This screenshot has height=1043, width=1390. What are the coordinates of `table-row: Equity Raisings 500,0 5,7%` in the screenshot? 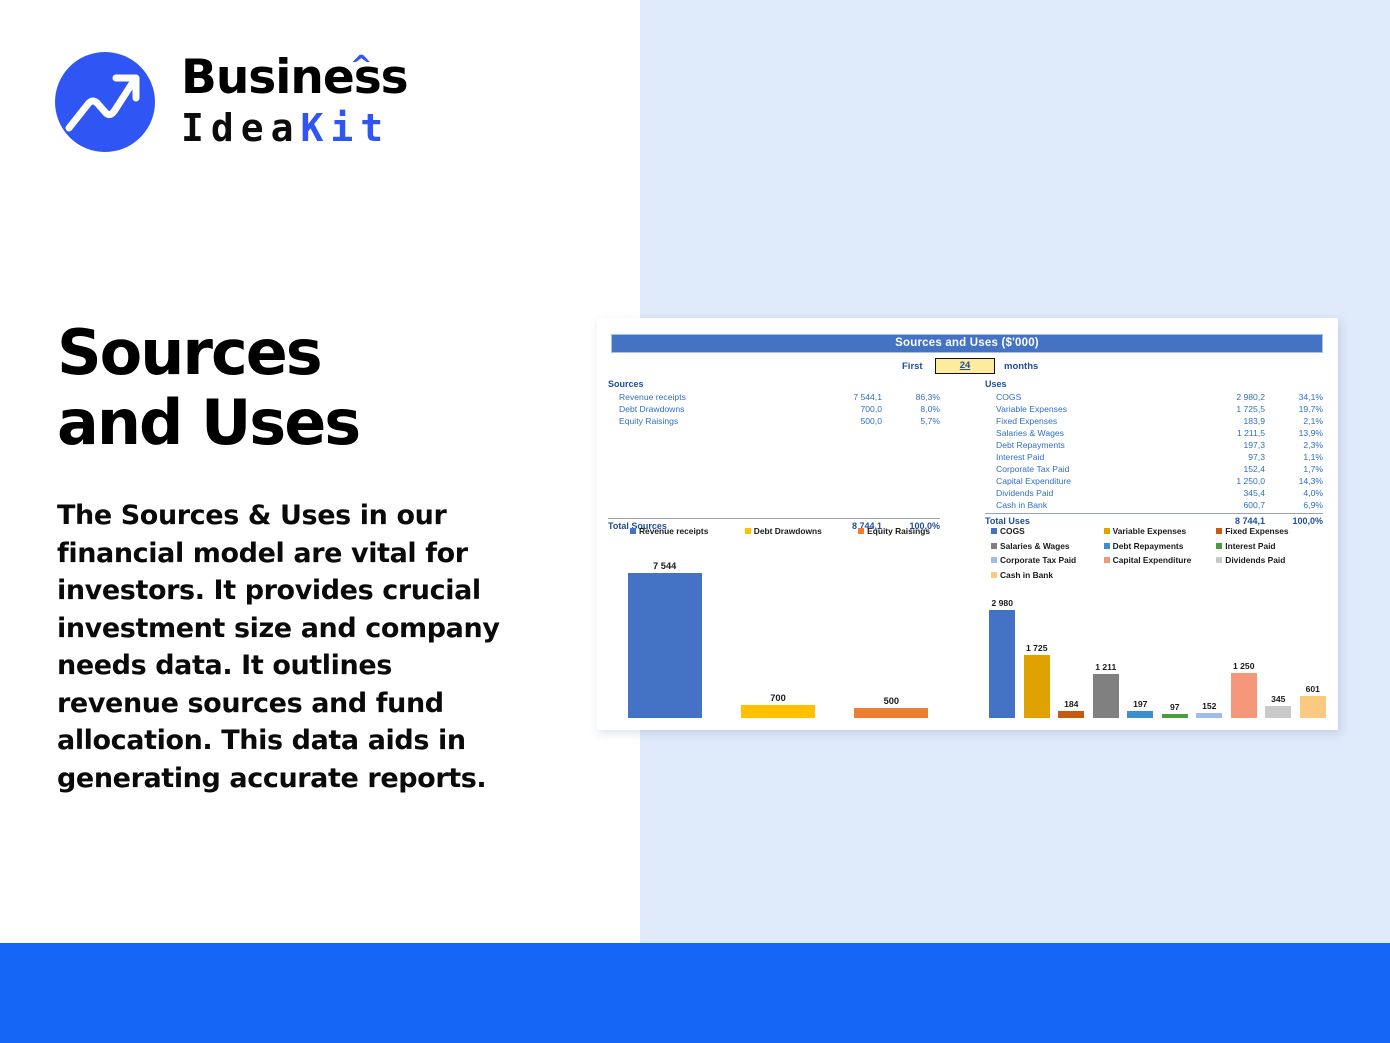 It's located at (774, 421).